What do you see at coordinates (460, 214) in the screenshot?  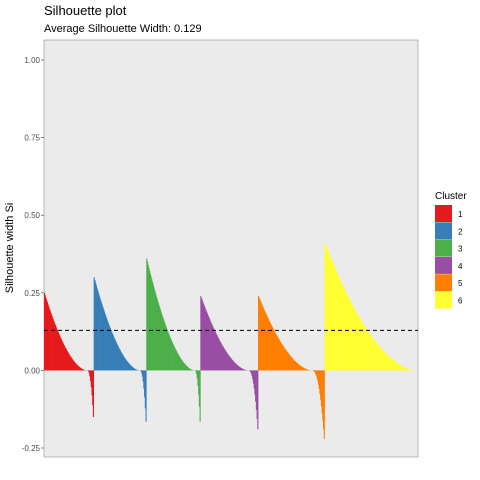 I see `legend-label-1: 1` at bounding box center [460, 214].